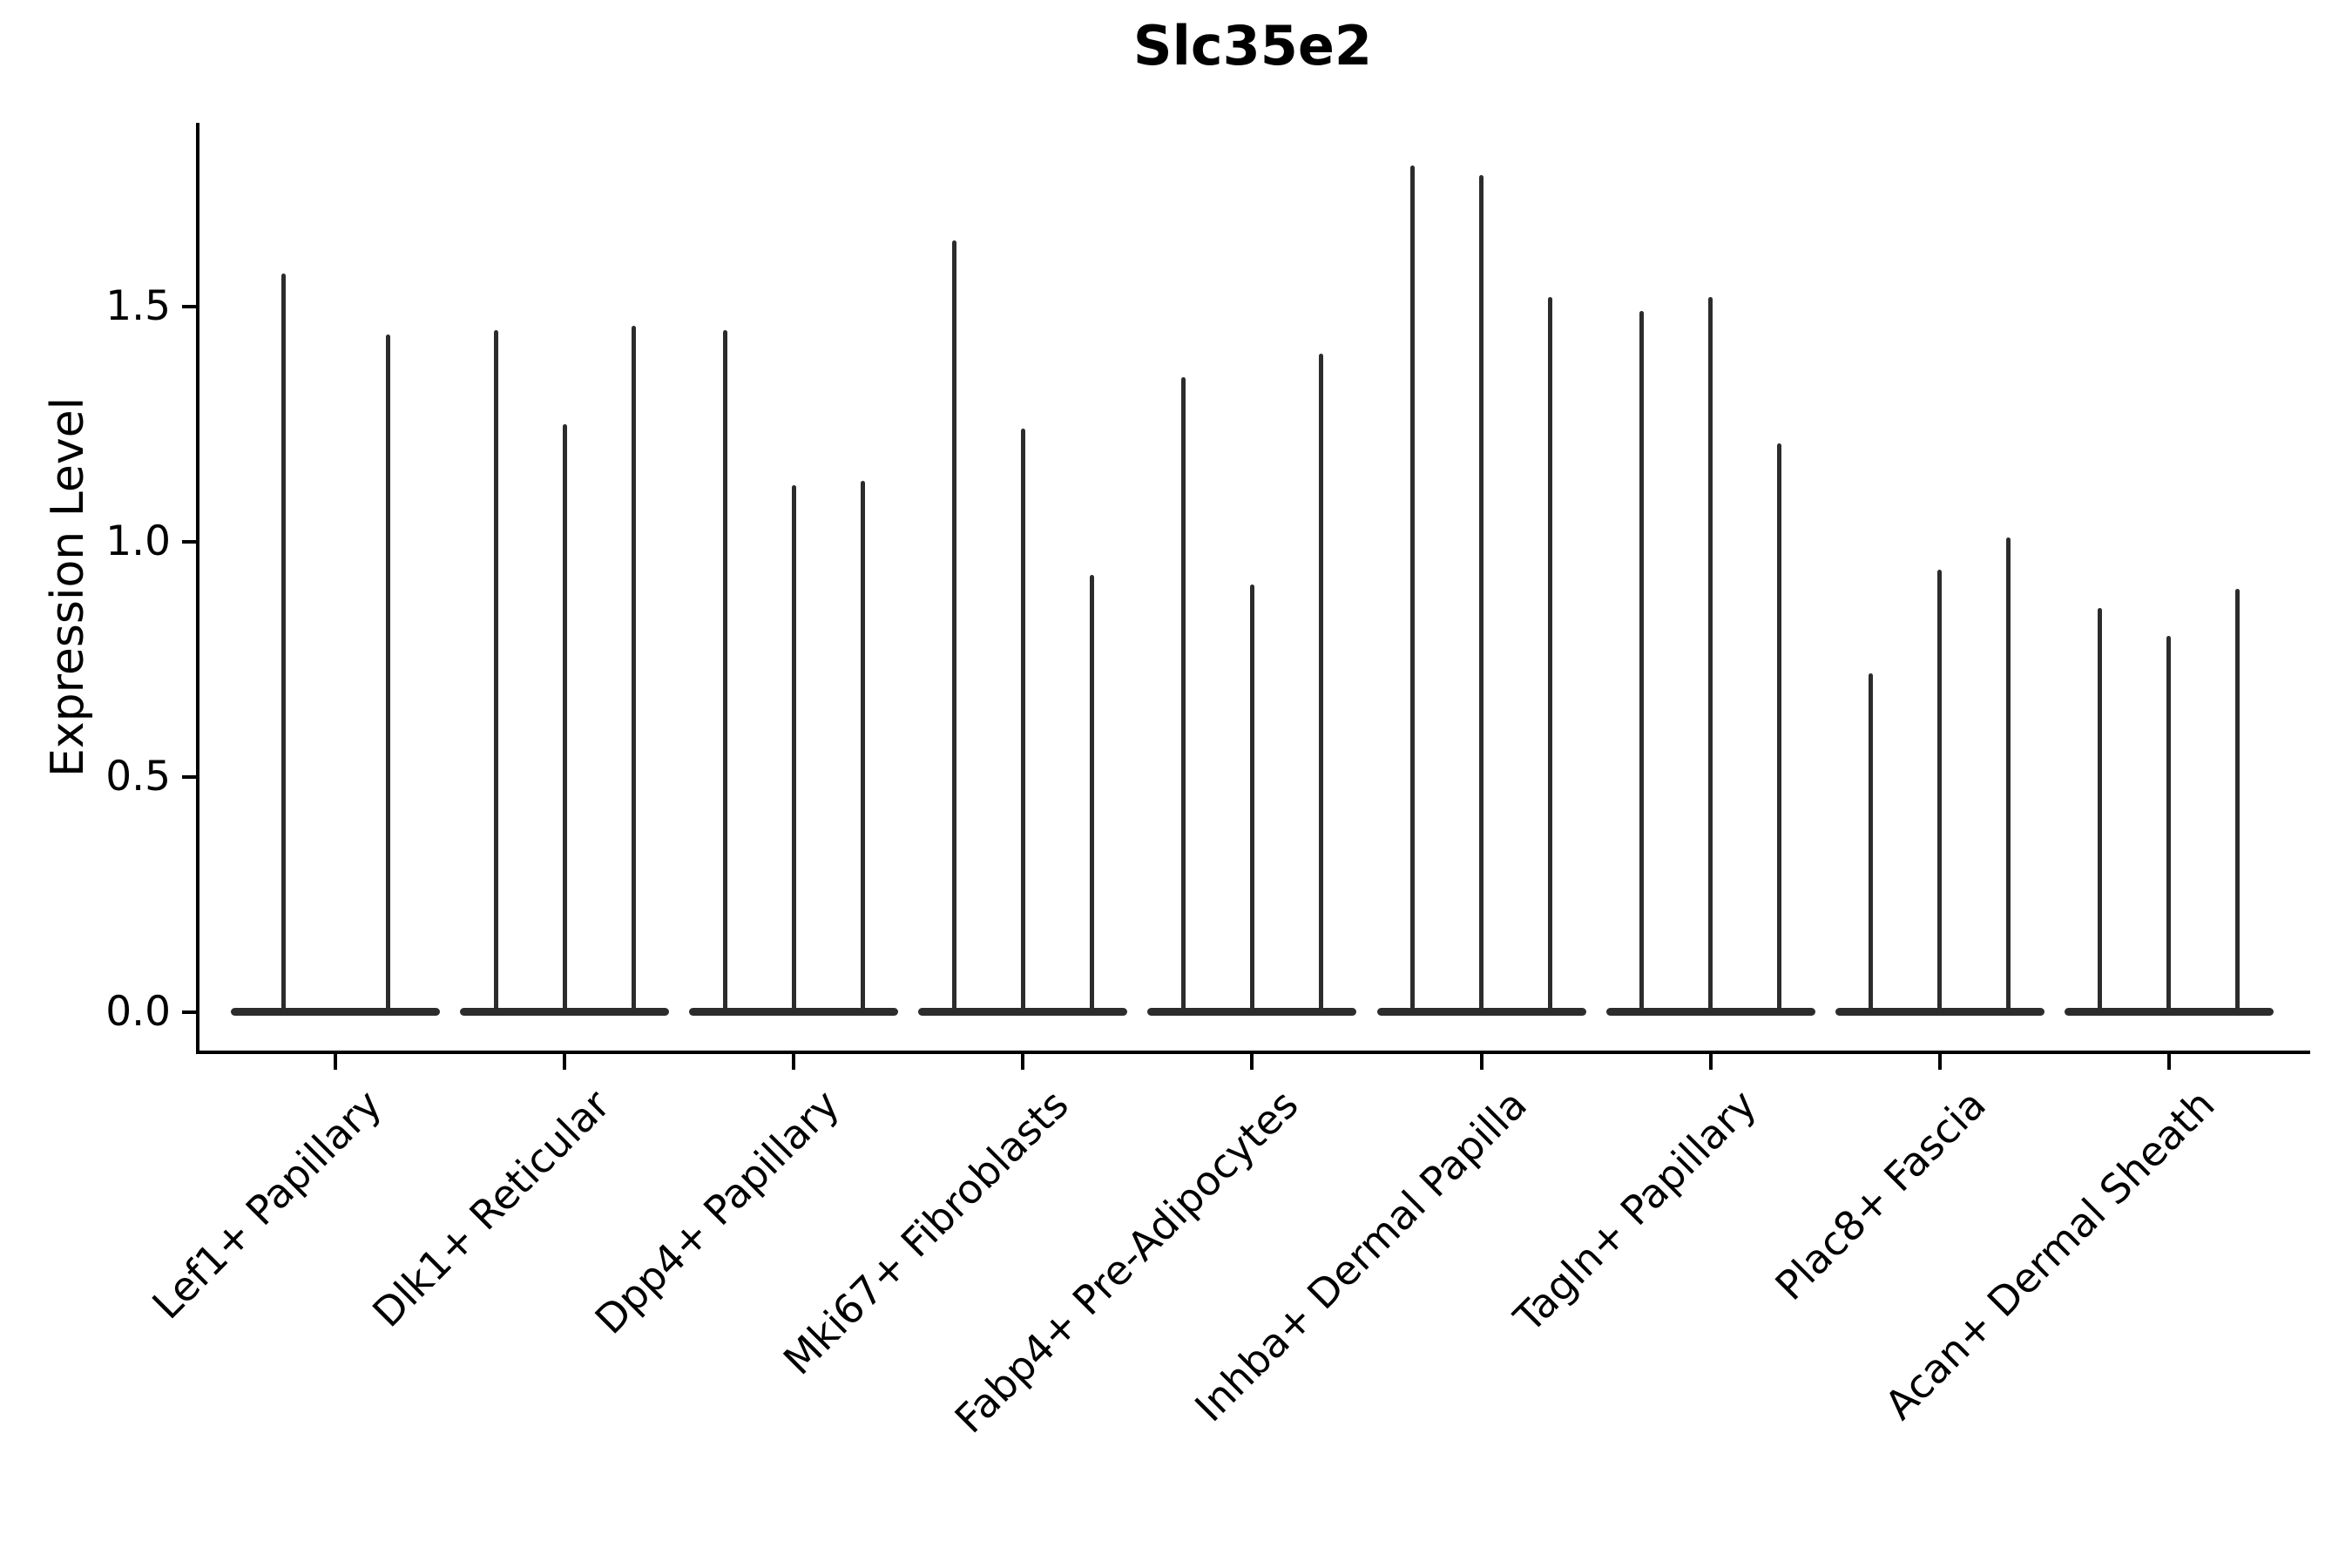  Describe the element at coordinates (138, 541) in the screenshot. I see `y-tick-label: 1.0` at that location.